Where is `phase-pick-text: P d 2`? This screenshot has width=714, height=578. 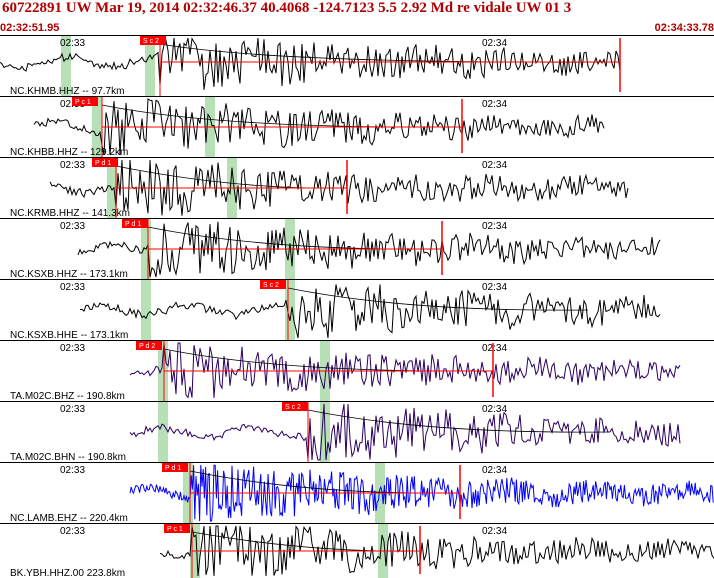 phase-pick-text: P d 2 is located at coordinates (147, 346).